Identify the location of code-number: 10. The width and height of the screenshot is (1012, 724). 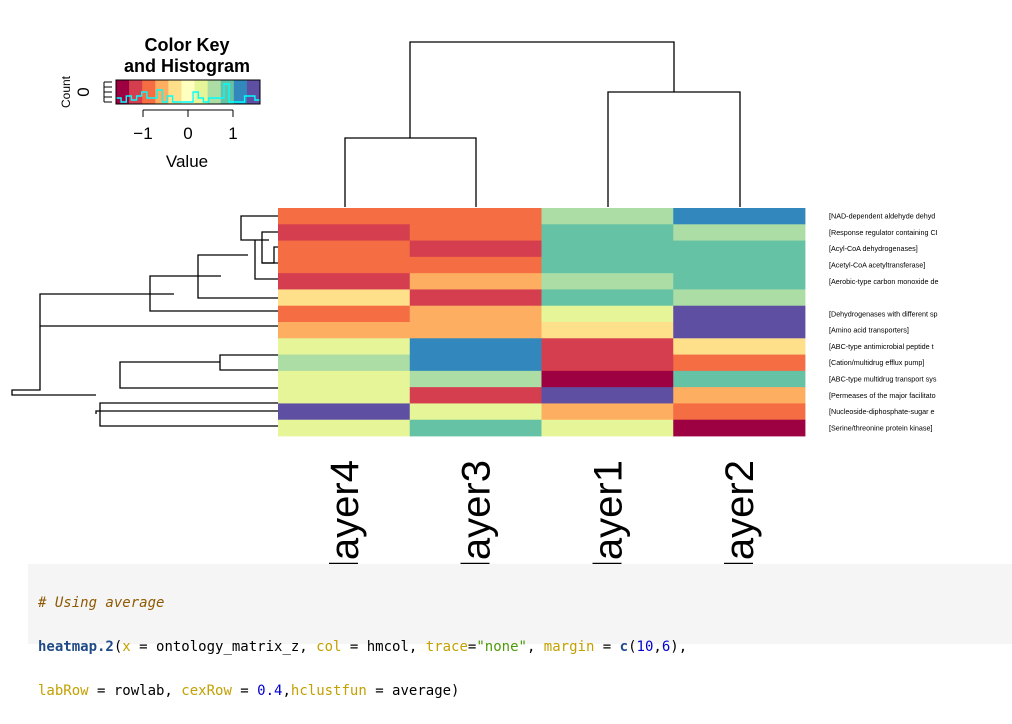
(645, 647).